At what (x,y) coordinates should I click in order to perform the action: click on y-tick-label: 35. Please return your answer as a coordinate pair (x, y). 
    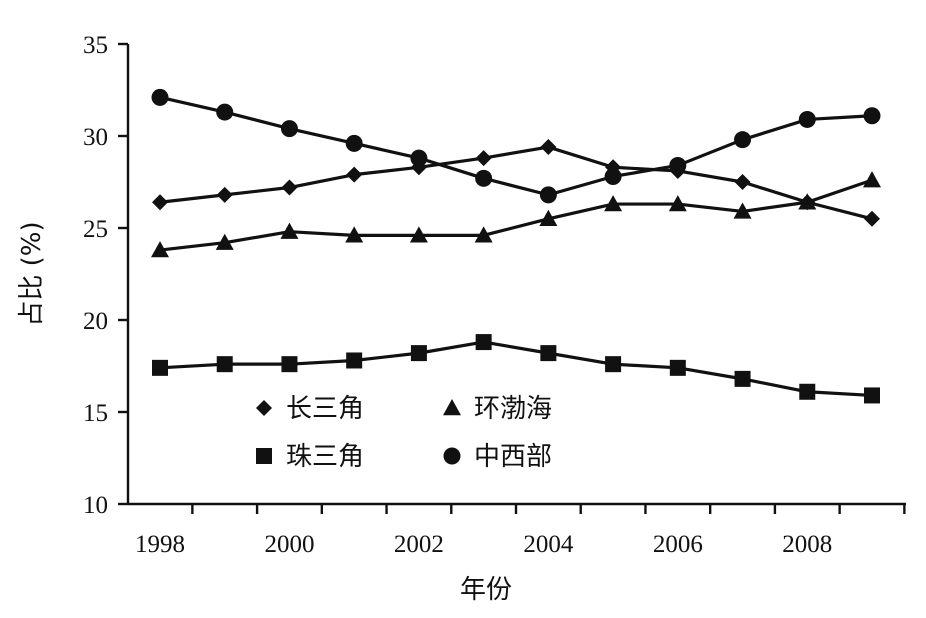
    Looking at the image, I should click on (95, 45).